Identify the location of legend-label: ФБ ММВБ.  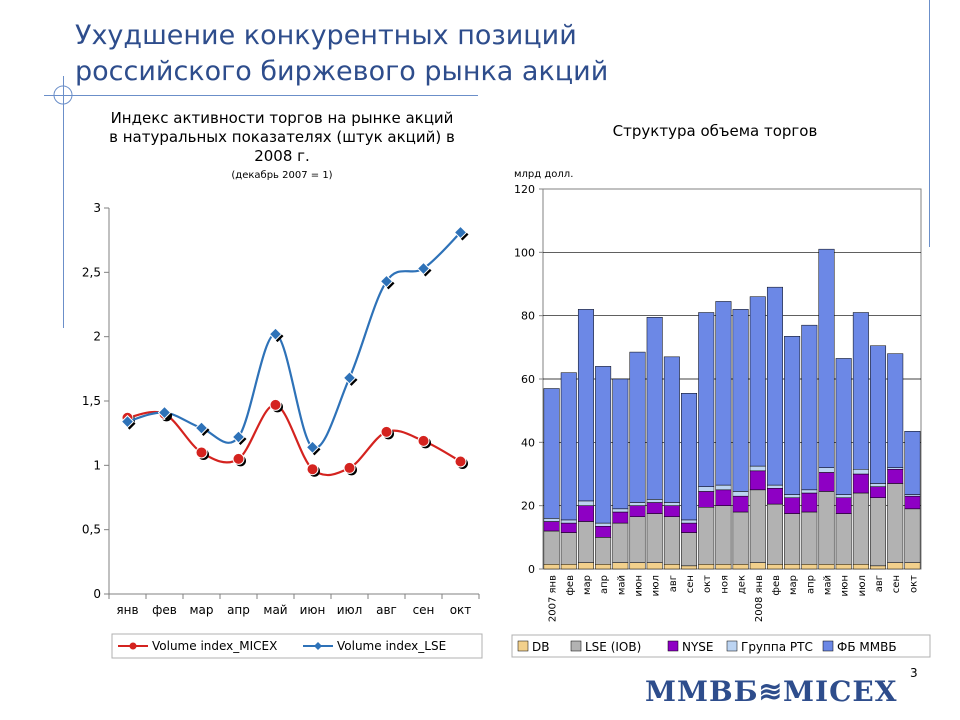
(867, 647).